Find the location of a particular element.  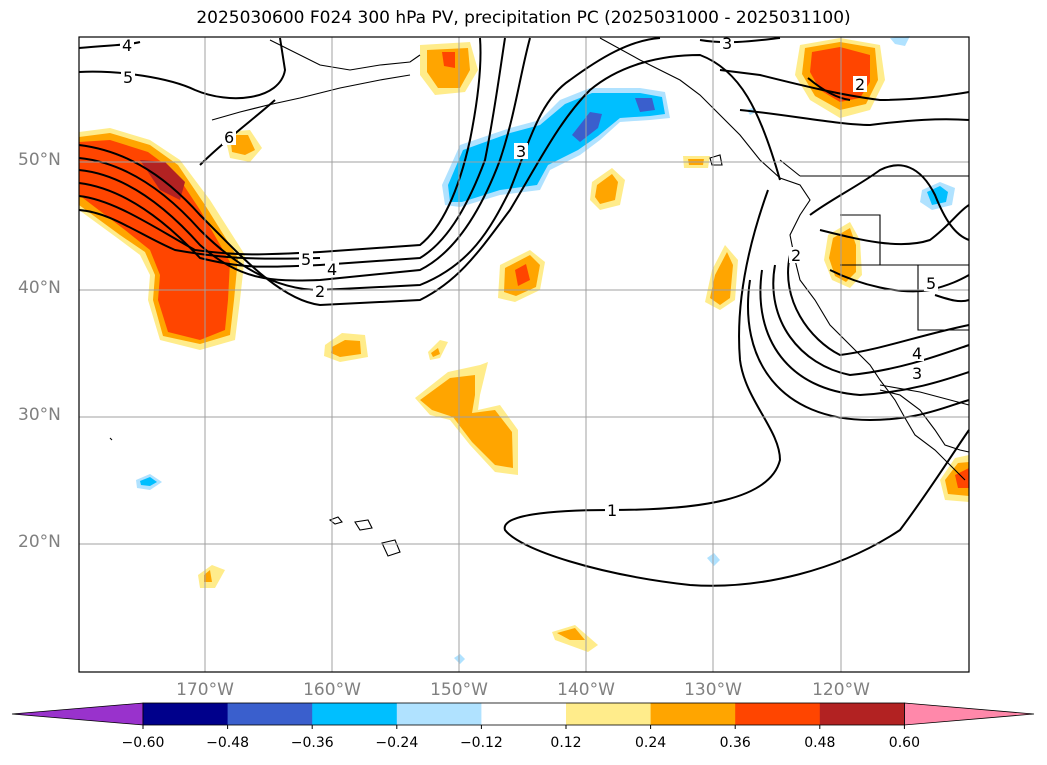

colorbar-frame is located at coordinates (523, 714).